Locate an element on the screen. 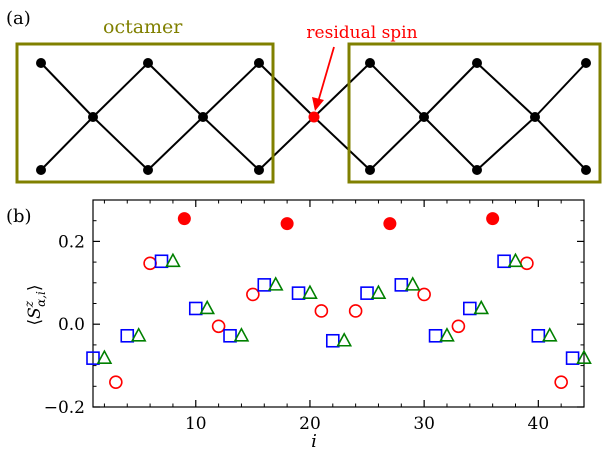  panel-b-label: (b) is located at coordinates (19, 216).